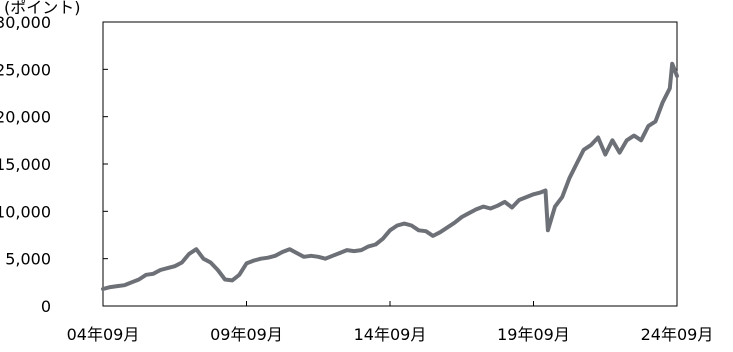 This screenshot has height=352, width=733. Describe the element at coordinates (103, 334) in the screenshot. I see `x-tick-label: 04年09月` at that location.